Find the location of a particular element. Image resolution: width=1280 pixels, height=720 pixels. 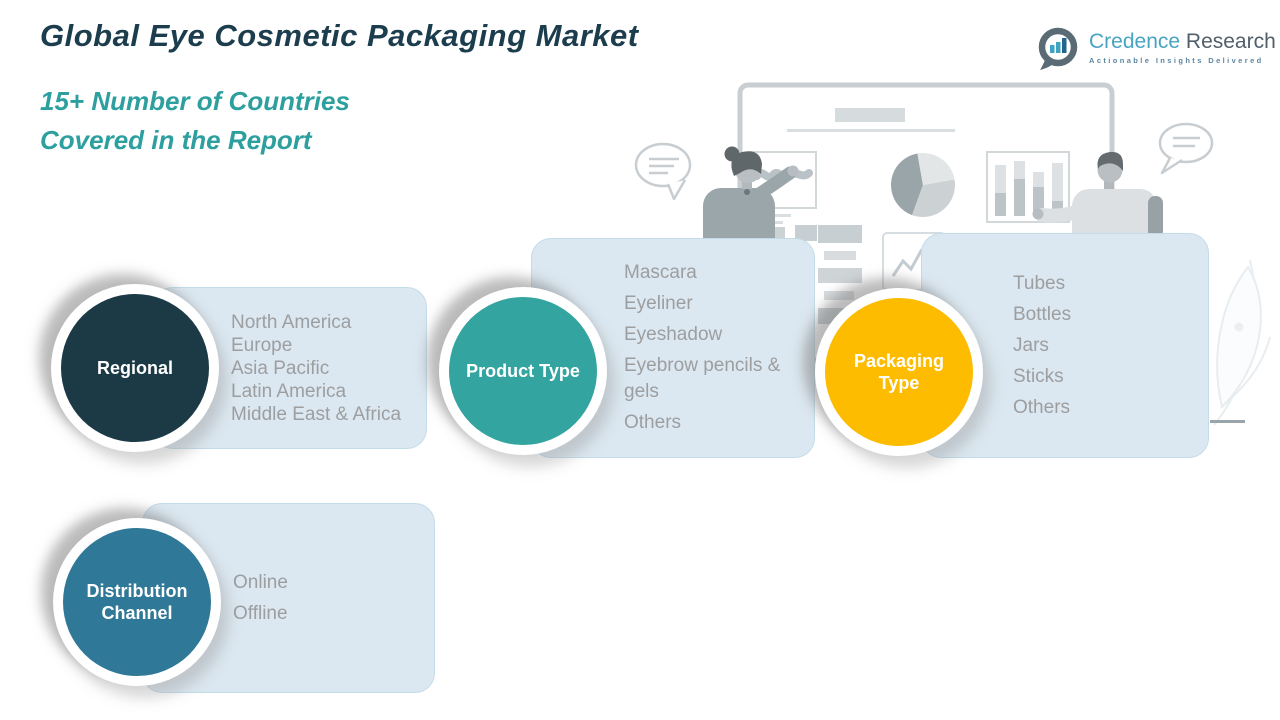

subtitle-line-1: 15+ Number of Countries is located at coordinates (195, 101).